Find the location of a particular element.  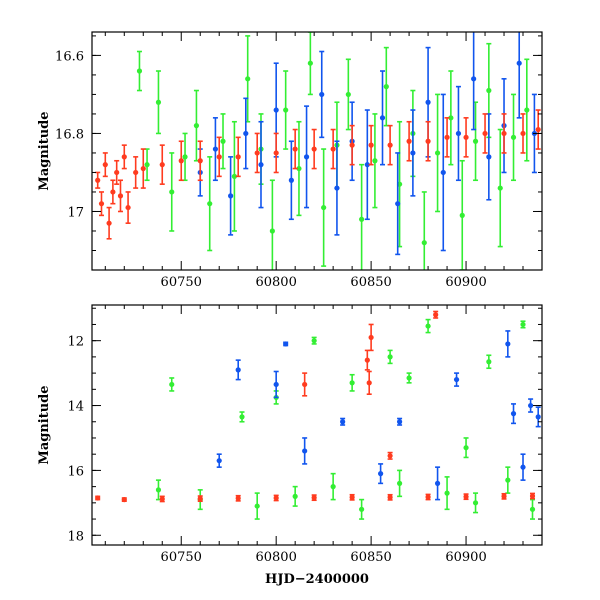

p1-y-tick-label-0: 12 is located at coordinates (75, 342).